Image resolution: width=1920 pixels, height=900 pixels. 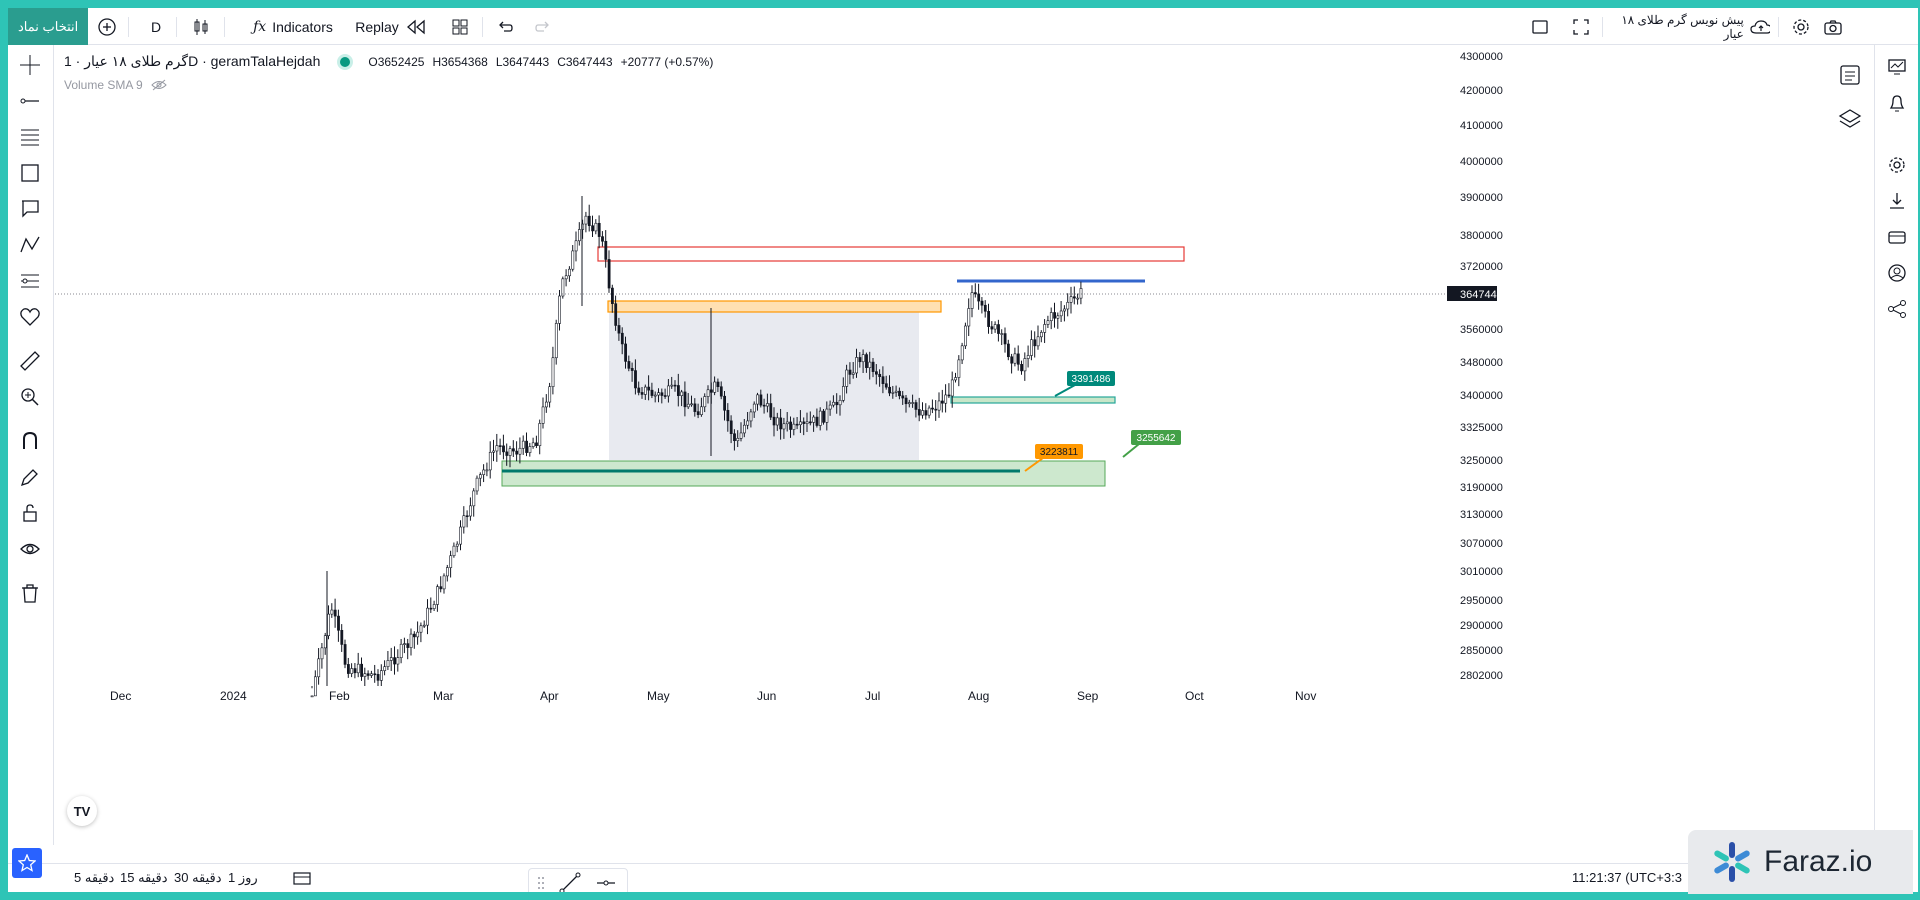 I want to click on quick-draw-tools, so click(x=578, y=880).